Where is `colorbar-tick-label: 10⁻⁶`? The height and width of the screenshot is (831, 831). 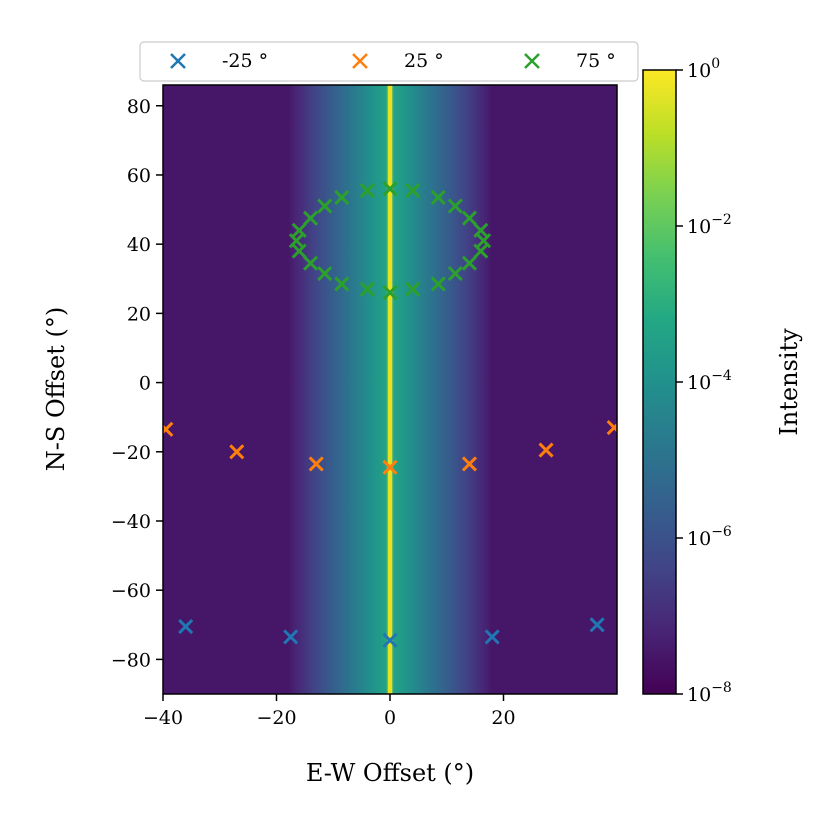
colorbar-tick-label: 10⁻⁶ is located at coordinates (709, 537).